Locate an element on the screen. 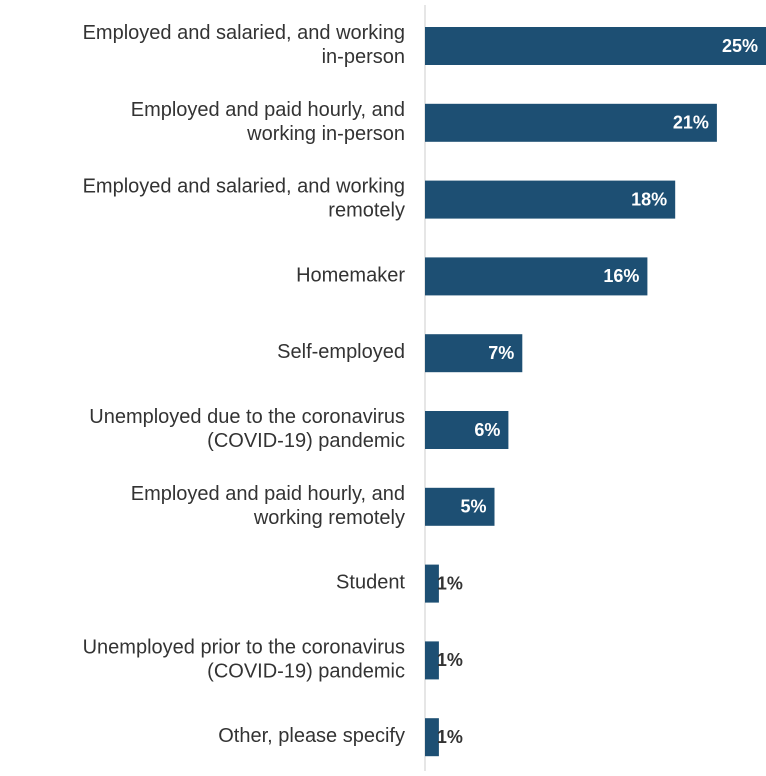 The image size is (766, 776). value-label: 16% is located at coordinates (621, 276).